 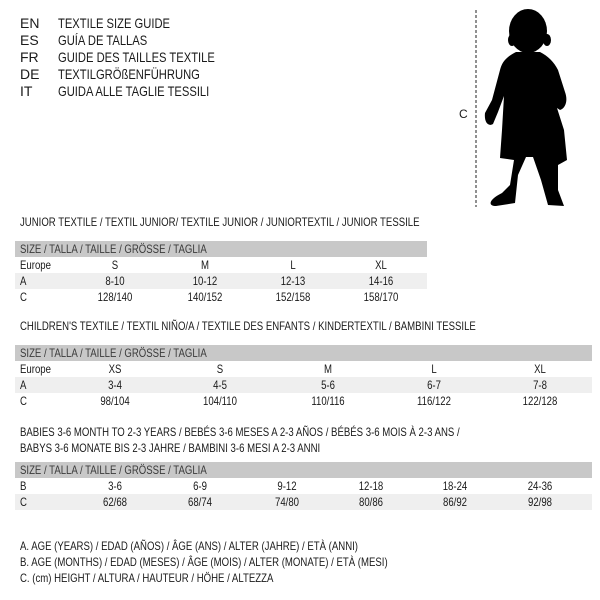 What do you see at coordinates (303, 502) in the screenshot?
I see `table-row: C 62/68 68/74 74/80 80/86 86/92 92/98` at bounding box center [303, 502].